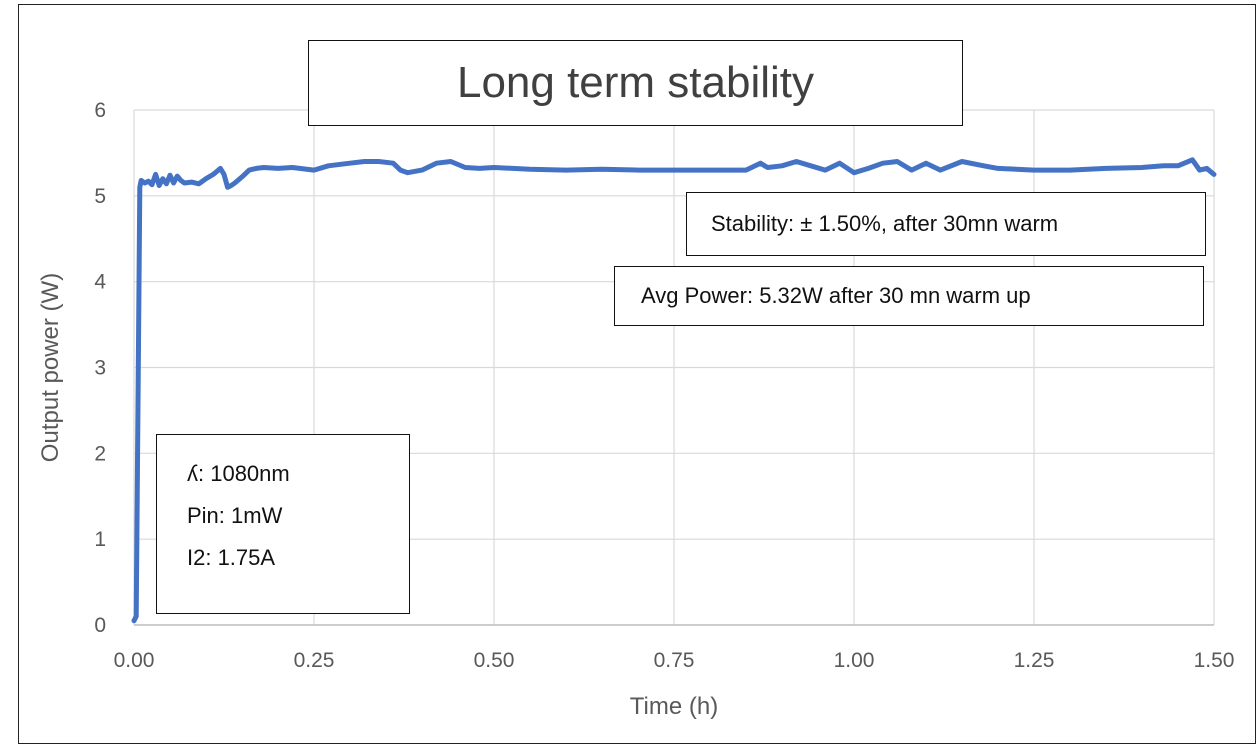  Describe the element at coordinates (100, 539) in the screenshot. I see `y-tick-label: 1` at that location.